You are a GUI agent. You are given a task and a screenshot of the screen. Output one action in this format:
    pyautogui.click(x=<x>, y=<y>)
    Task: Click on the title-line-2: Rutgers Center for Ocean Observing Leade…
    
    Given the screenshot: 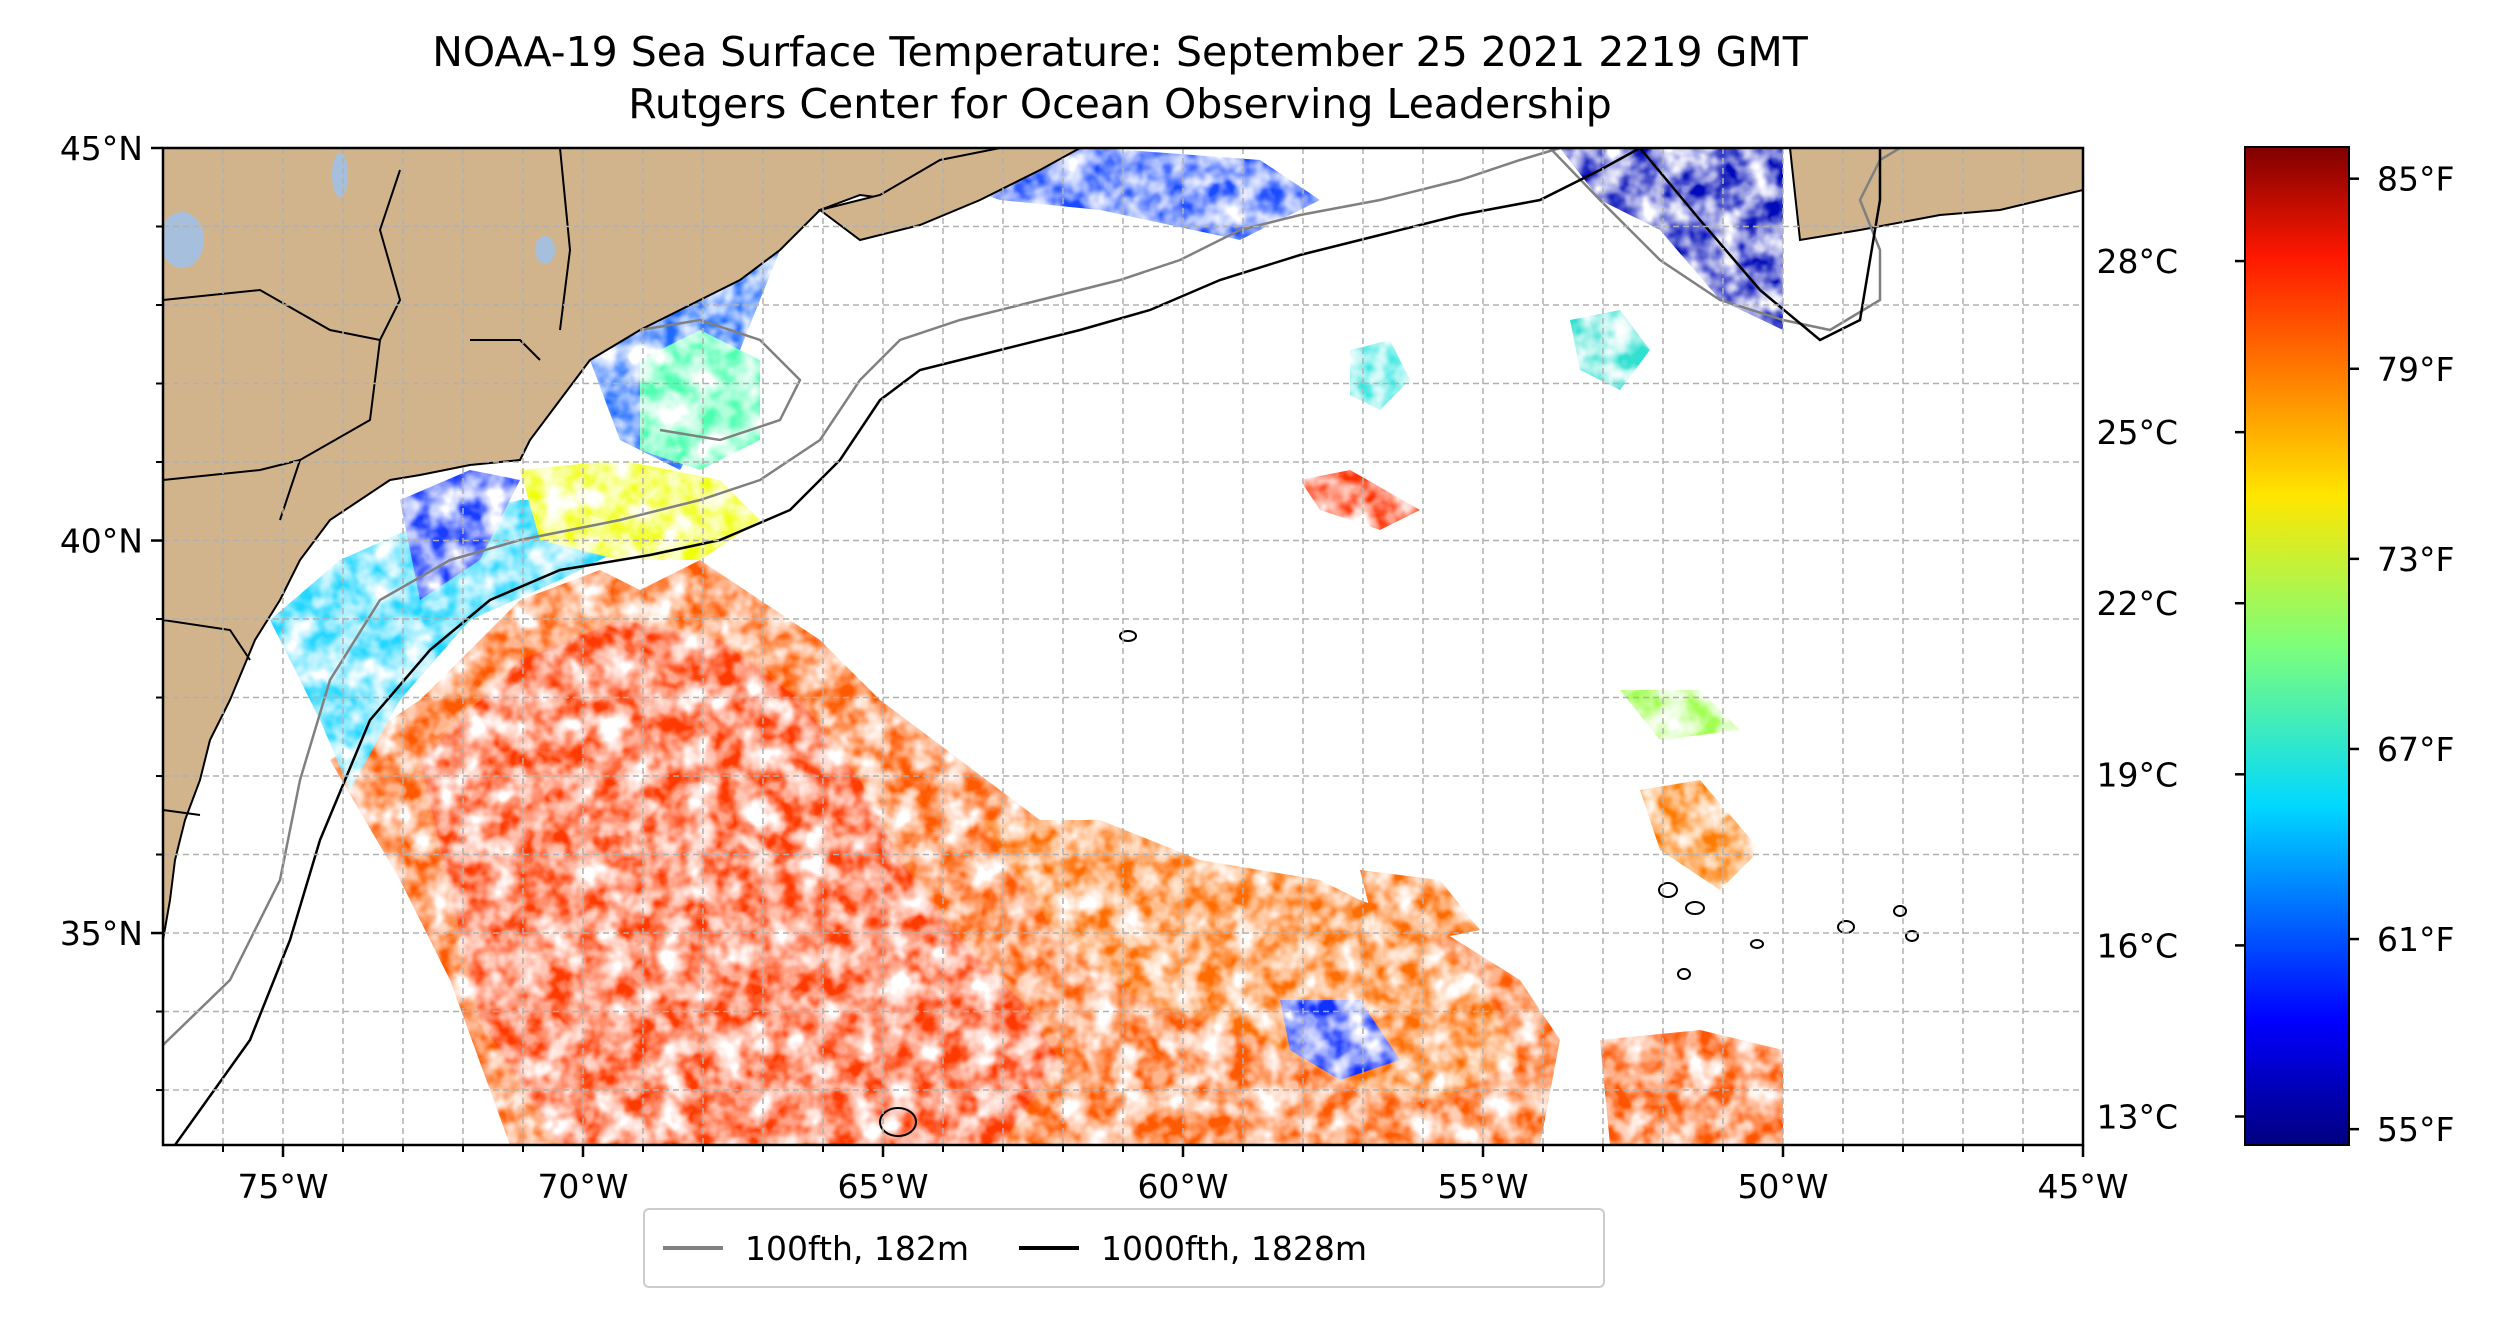 What is the action you would take?
    pyautogui.click(x=1120, y=104)
    